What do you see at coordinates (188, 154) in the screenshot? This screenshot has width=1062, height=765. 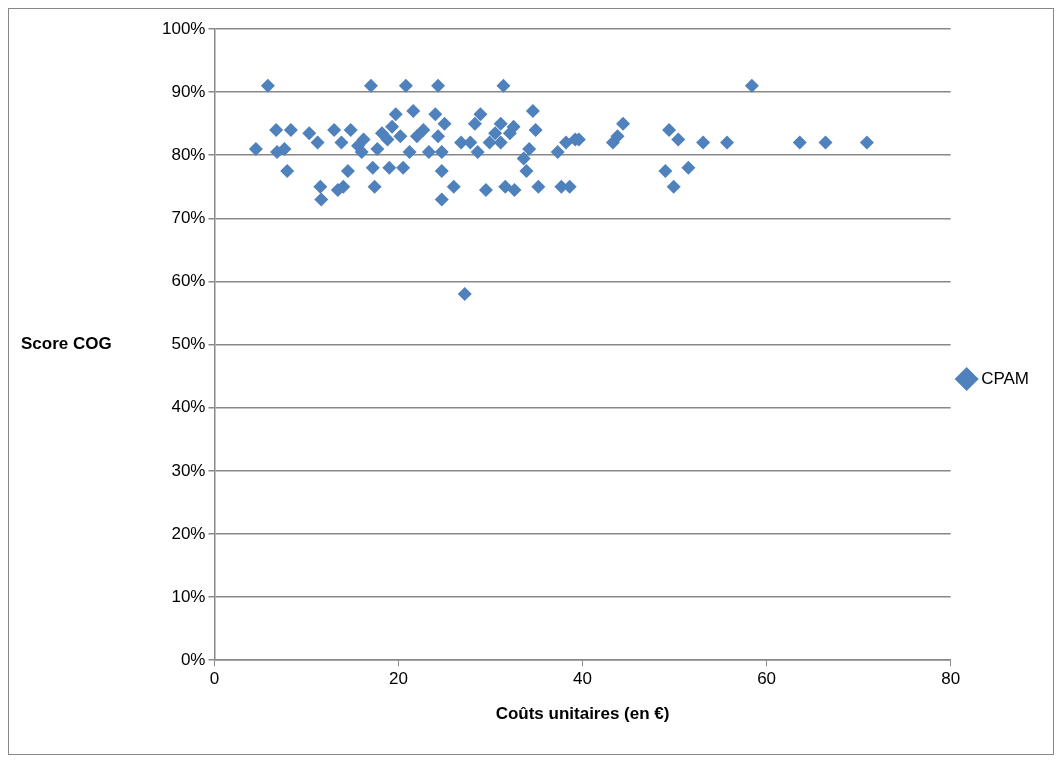 I see `y-tick-label: 80%` at bounding box center [188, 154].